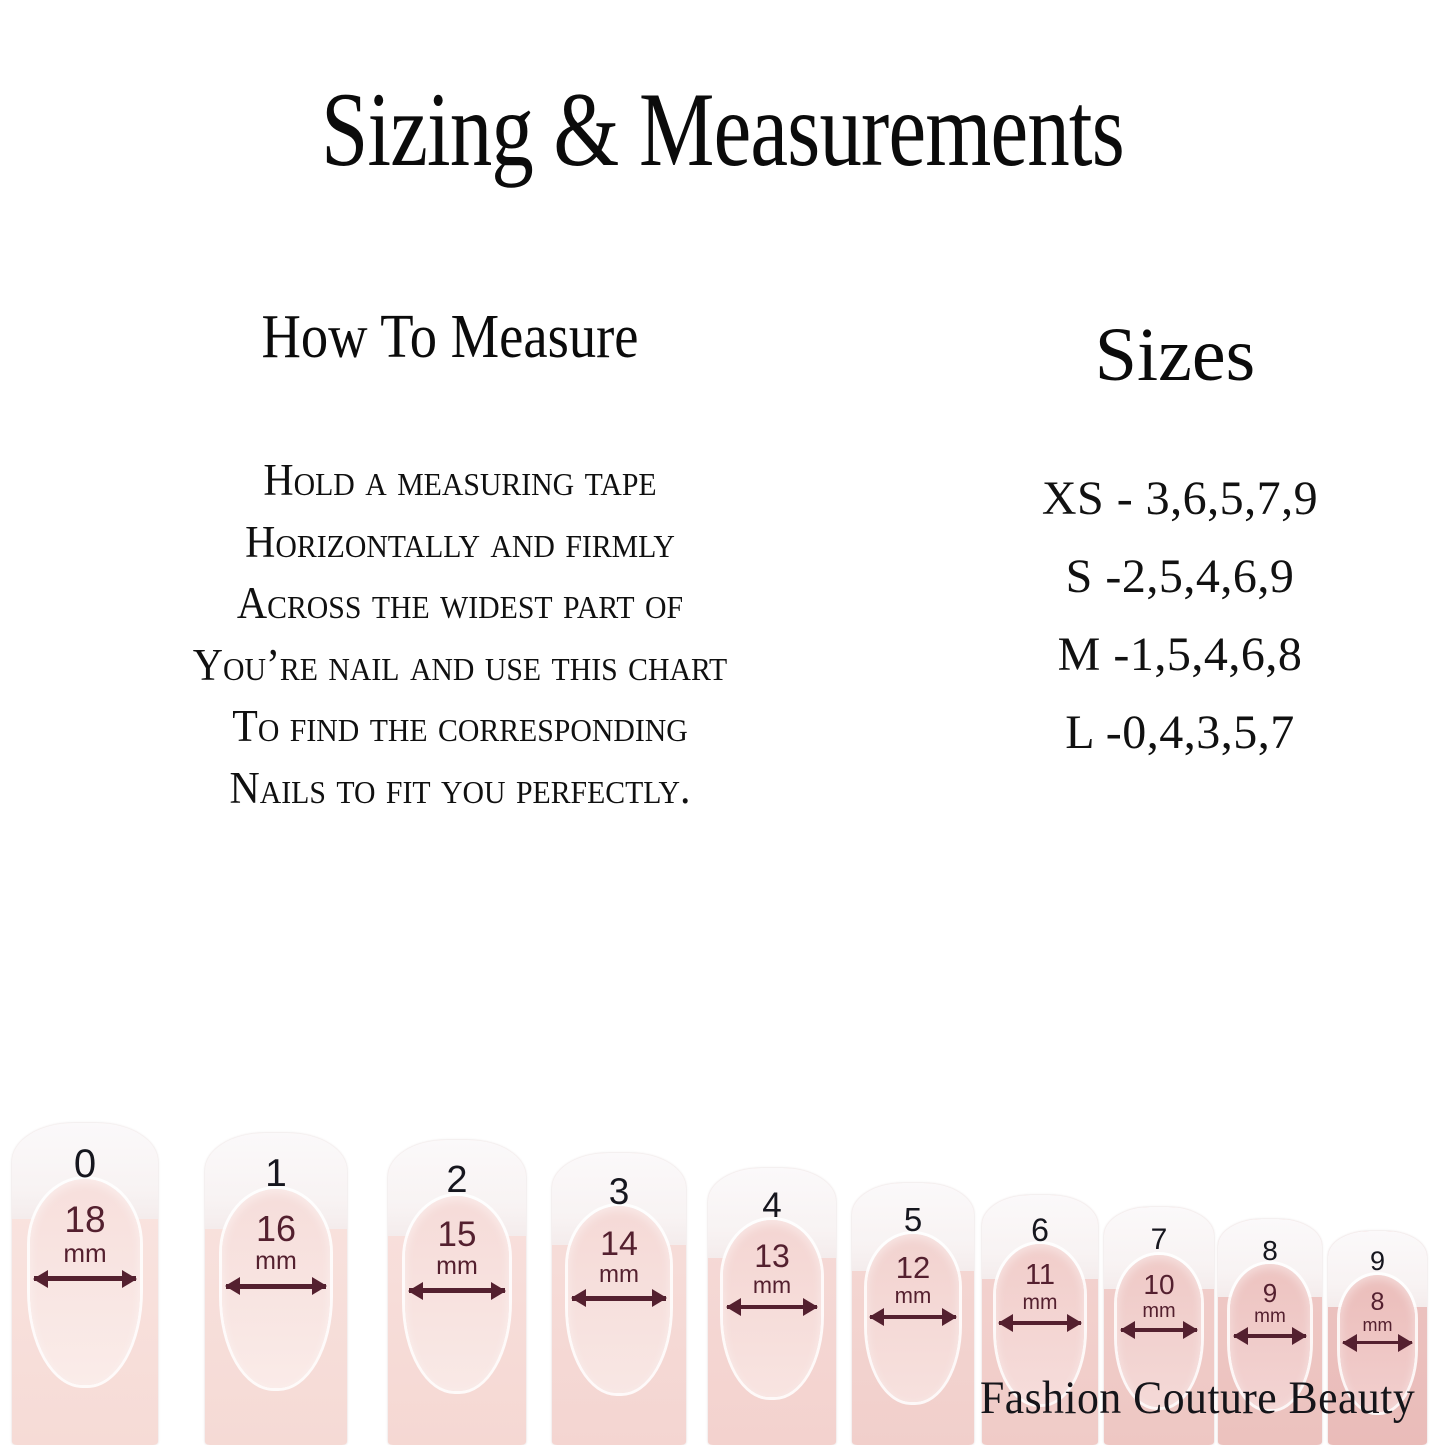 This screenshot has width=1445, height=1445. Describe the element at coordinates (460, 664) in the screenshot. I see `instruction-line: You’re nail and use this chart` at that location.